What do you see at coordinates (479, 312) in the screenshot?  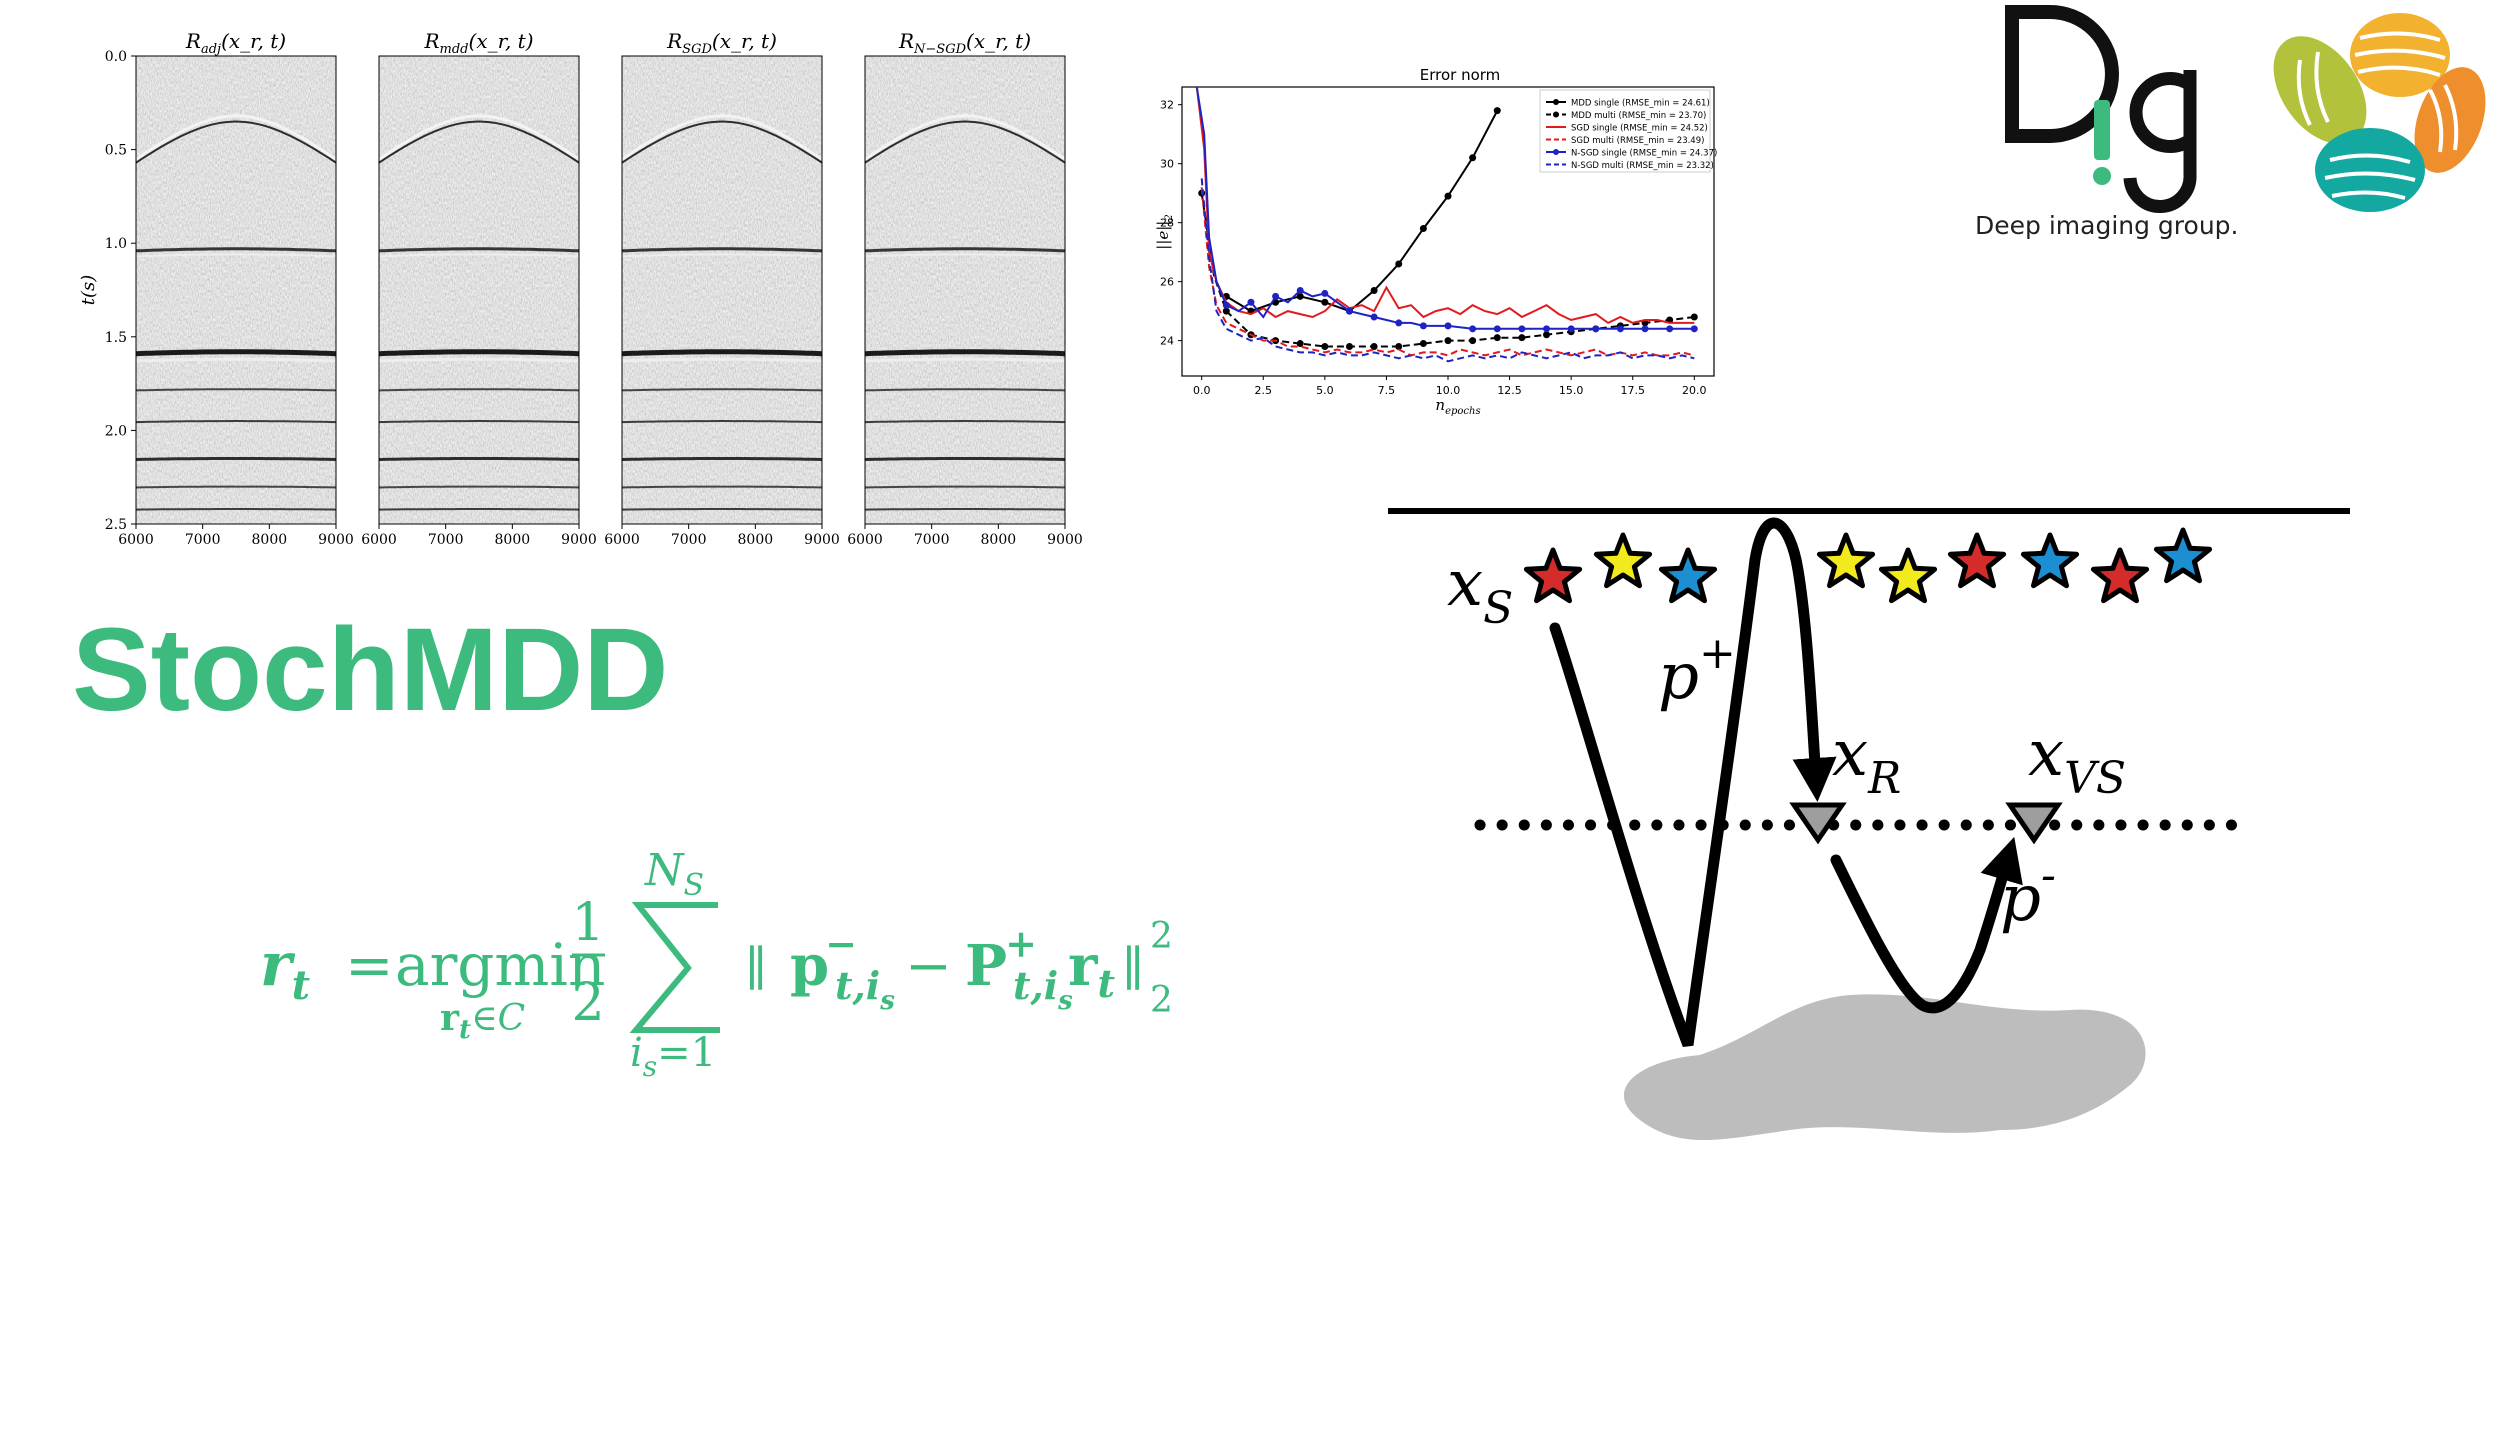 I see `gather-events` at bounding box center [479, 312].